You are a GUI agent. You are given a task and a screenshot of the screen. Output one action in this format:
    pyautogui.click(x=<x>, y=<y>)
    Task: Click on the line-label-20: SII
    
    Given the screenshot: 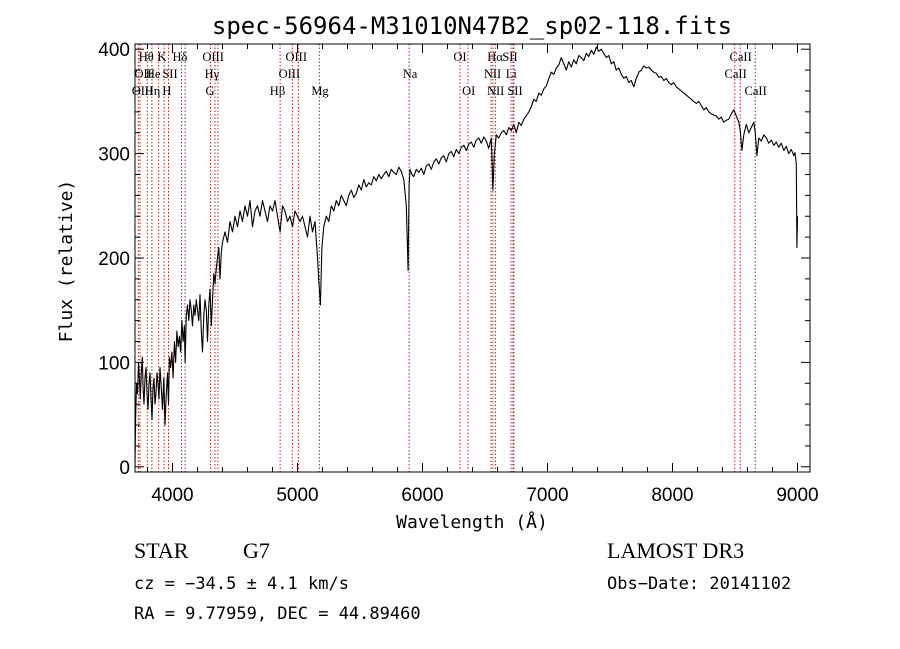 What is the action you would take?
    pyautogui.click(x=509, y=57)
    